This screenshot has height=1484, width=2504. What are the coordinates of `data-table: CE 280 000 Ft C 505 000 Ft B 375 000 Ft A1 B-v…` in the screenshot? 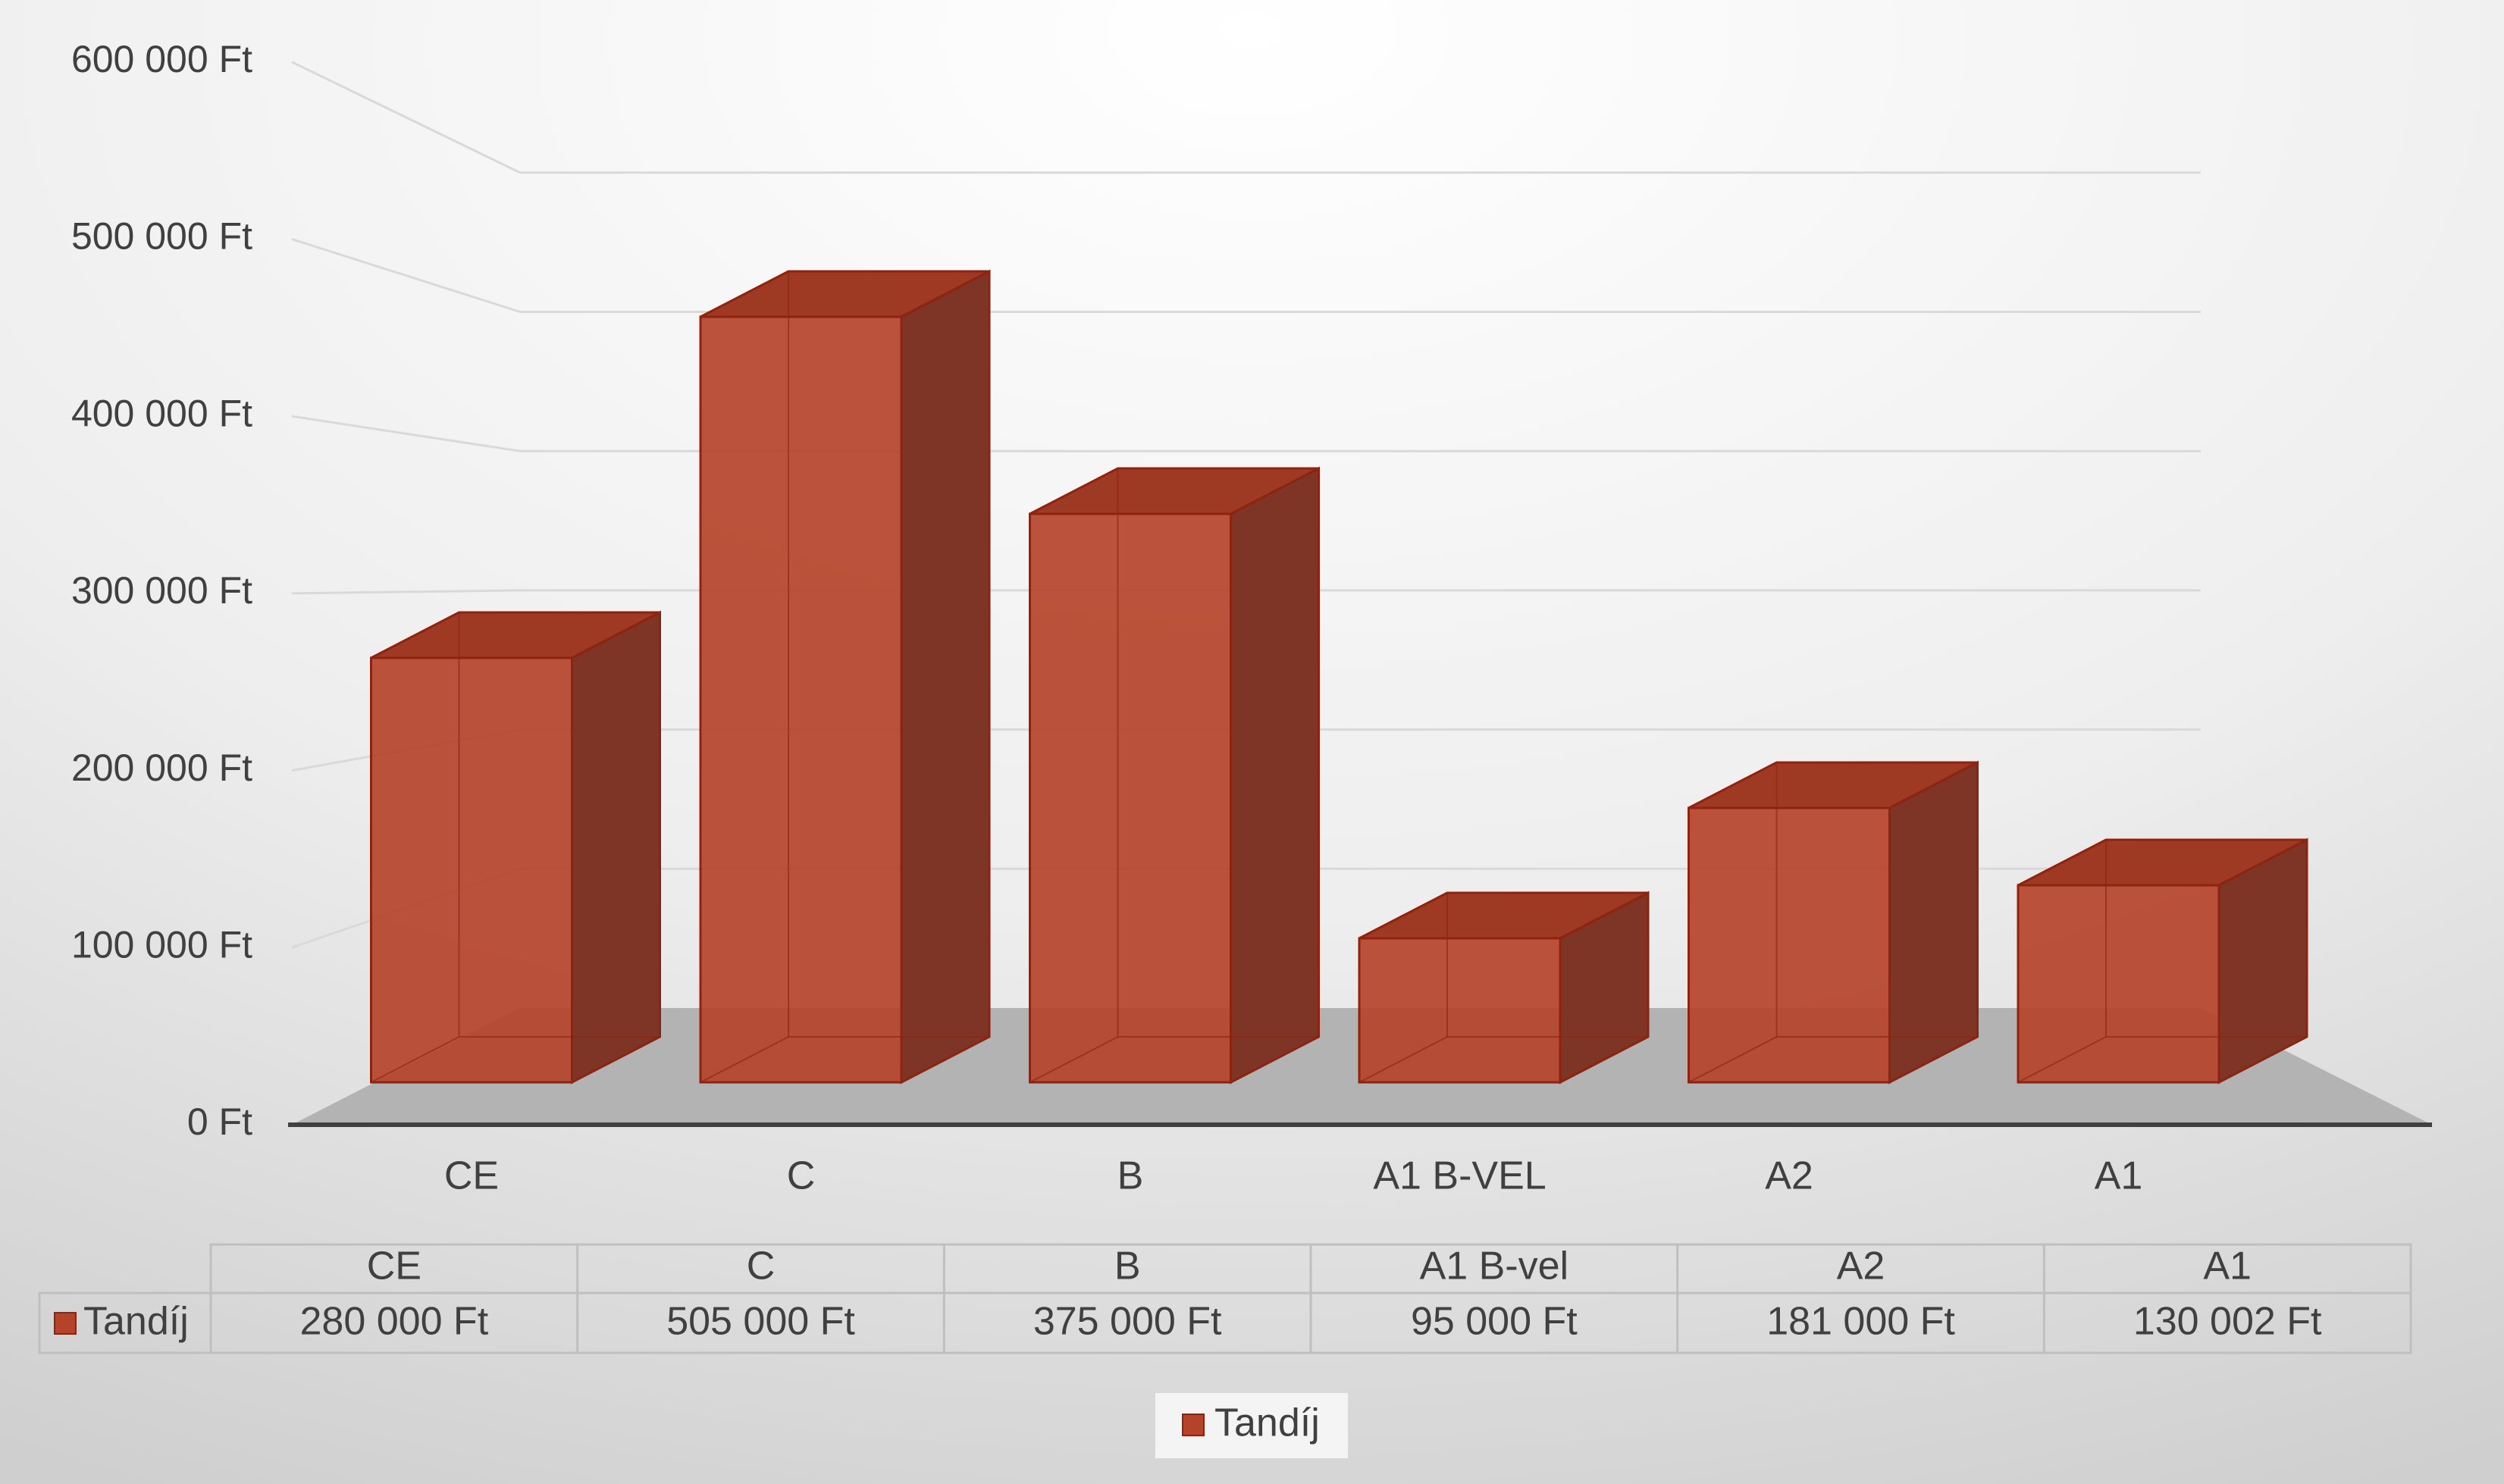 It's located at (1225, 1298).